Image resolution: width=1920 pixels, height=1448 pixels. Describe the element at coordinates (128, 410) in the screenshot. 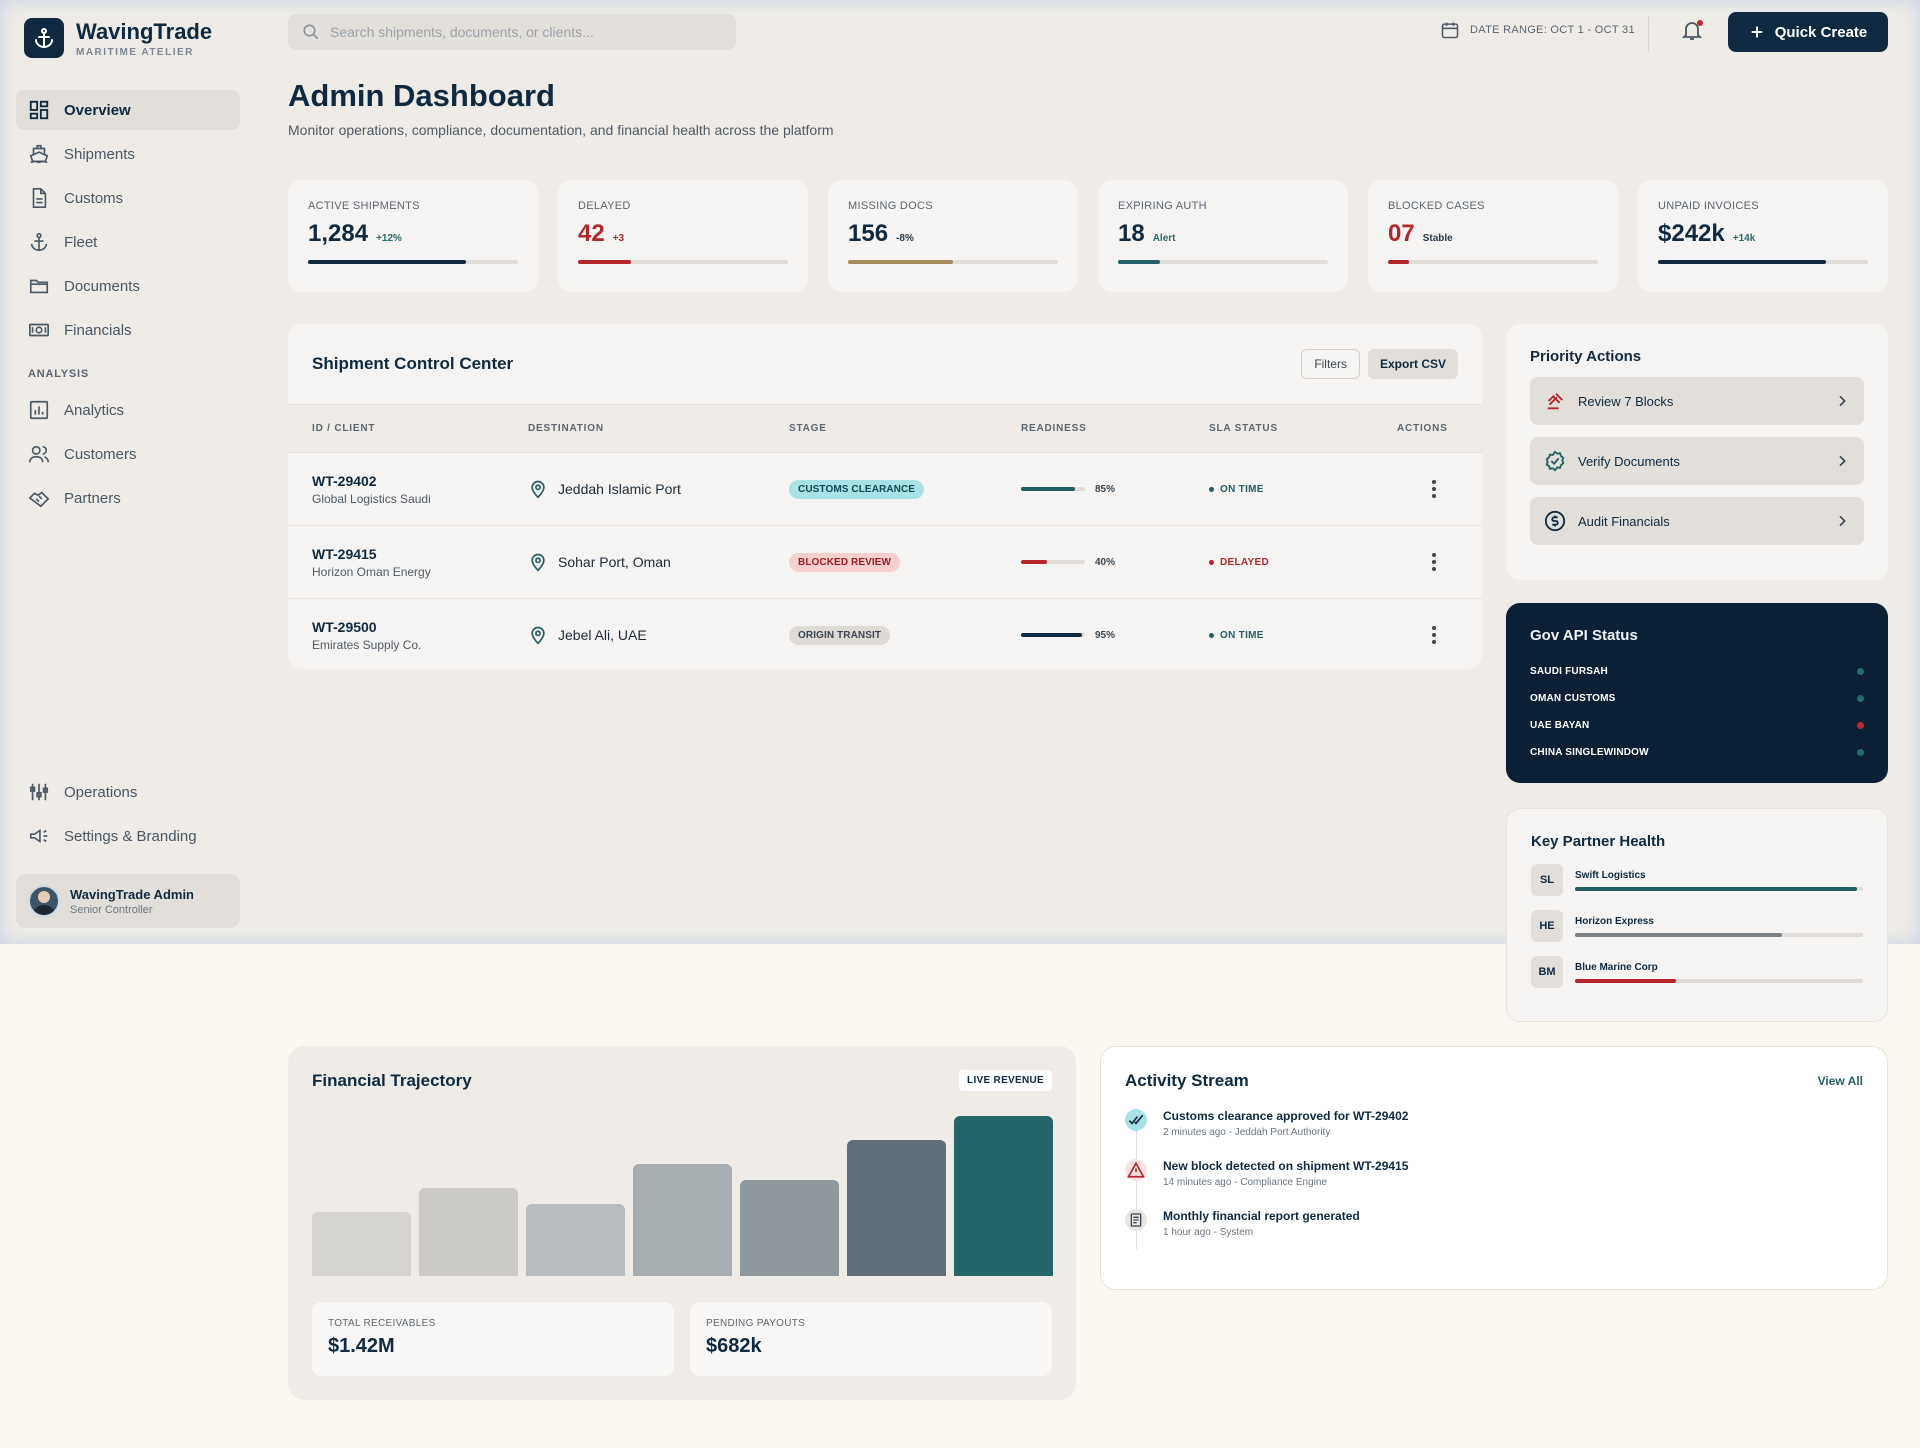

I see `sidebar-item-analytics: Analytics` at that location.